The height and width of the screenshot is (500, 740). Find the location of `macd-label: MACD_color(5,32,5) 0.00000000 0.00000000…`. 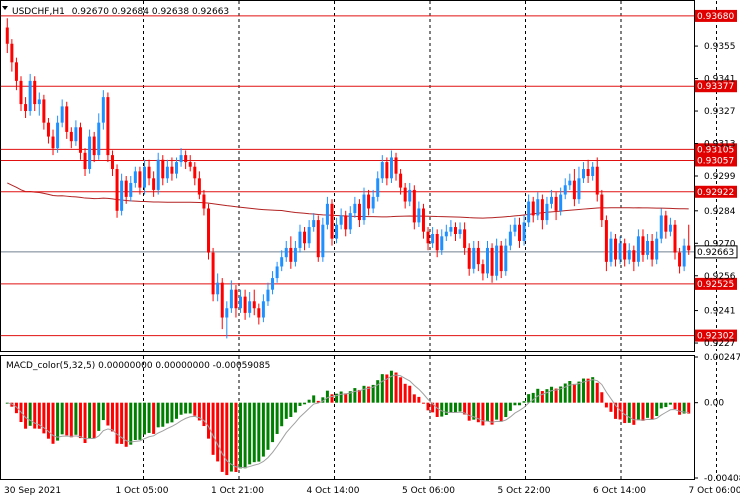

macd-label: MACD_color(5,32,5) 0.00000000 0.00000000… is located at coordinates (138, 366).